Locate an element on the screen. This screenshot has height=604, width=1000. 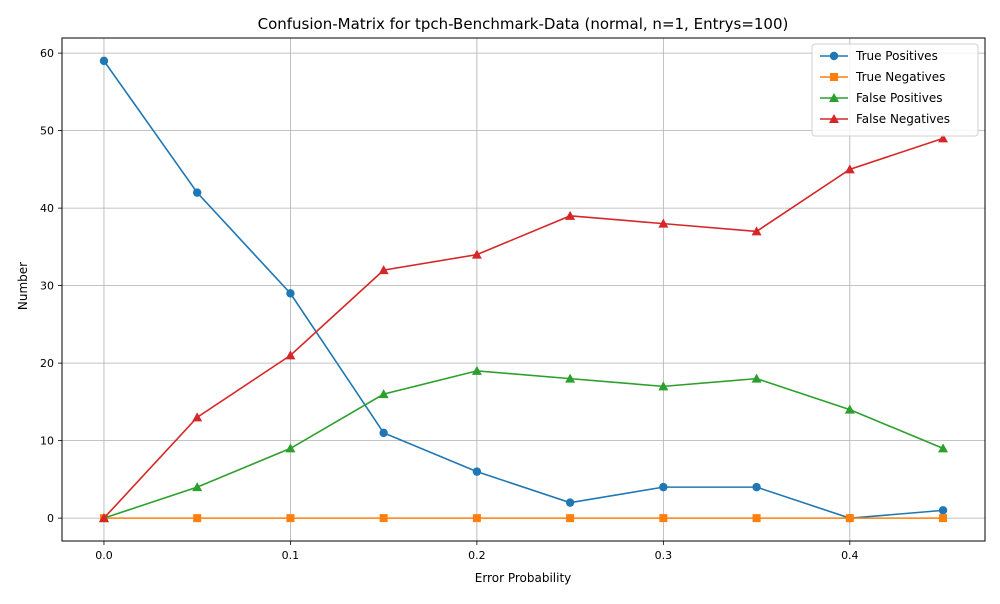
legend-item-false-positives: False Positives is located at coordinates (881, 98).